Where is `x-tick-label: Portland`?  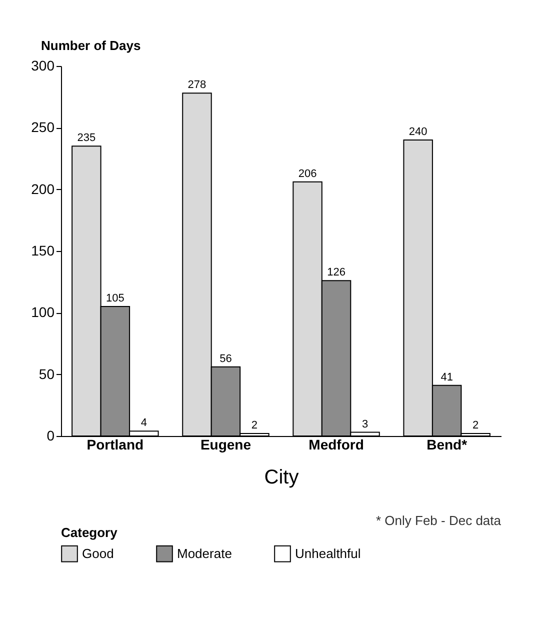 x-tick-label: Portland is located at coordinates (115, 444).